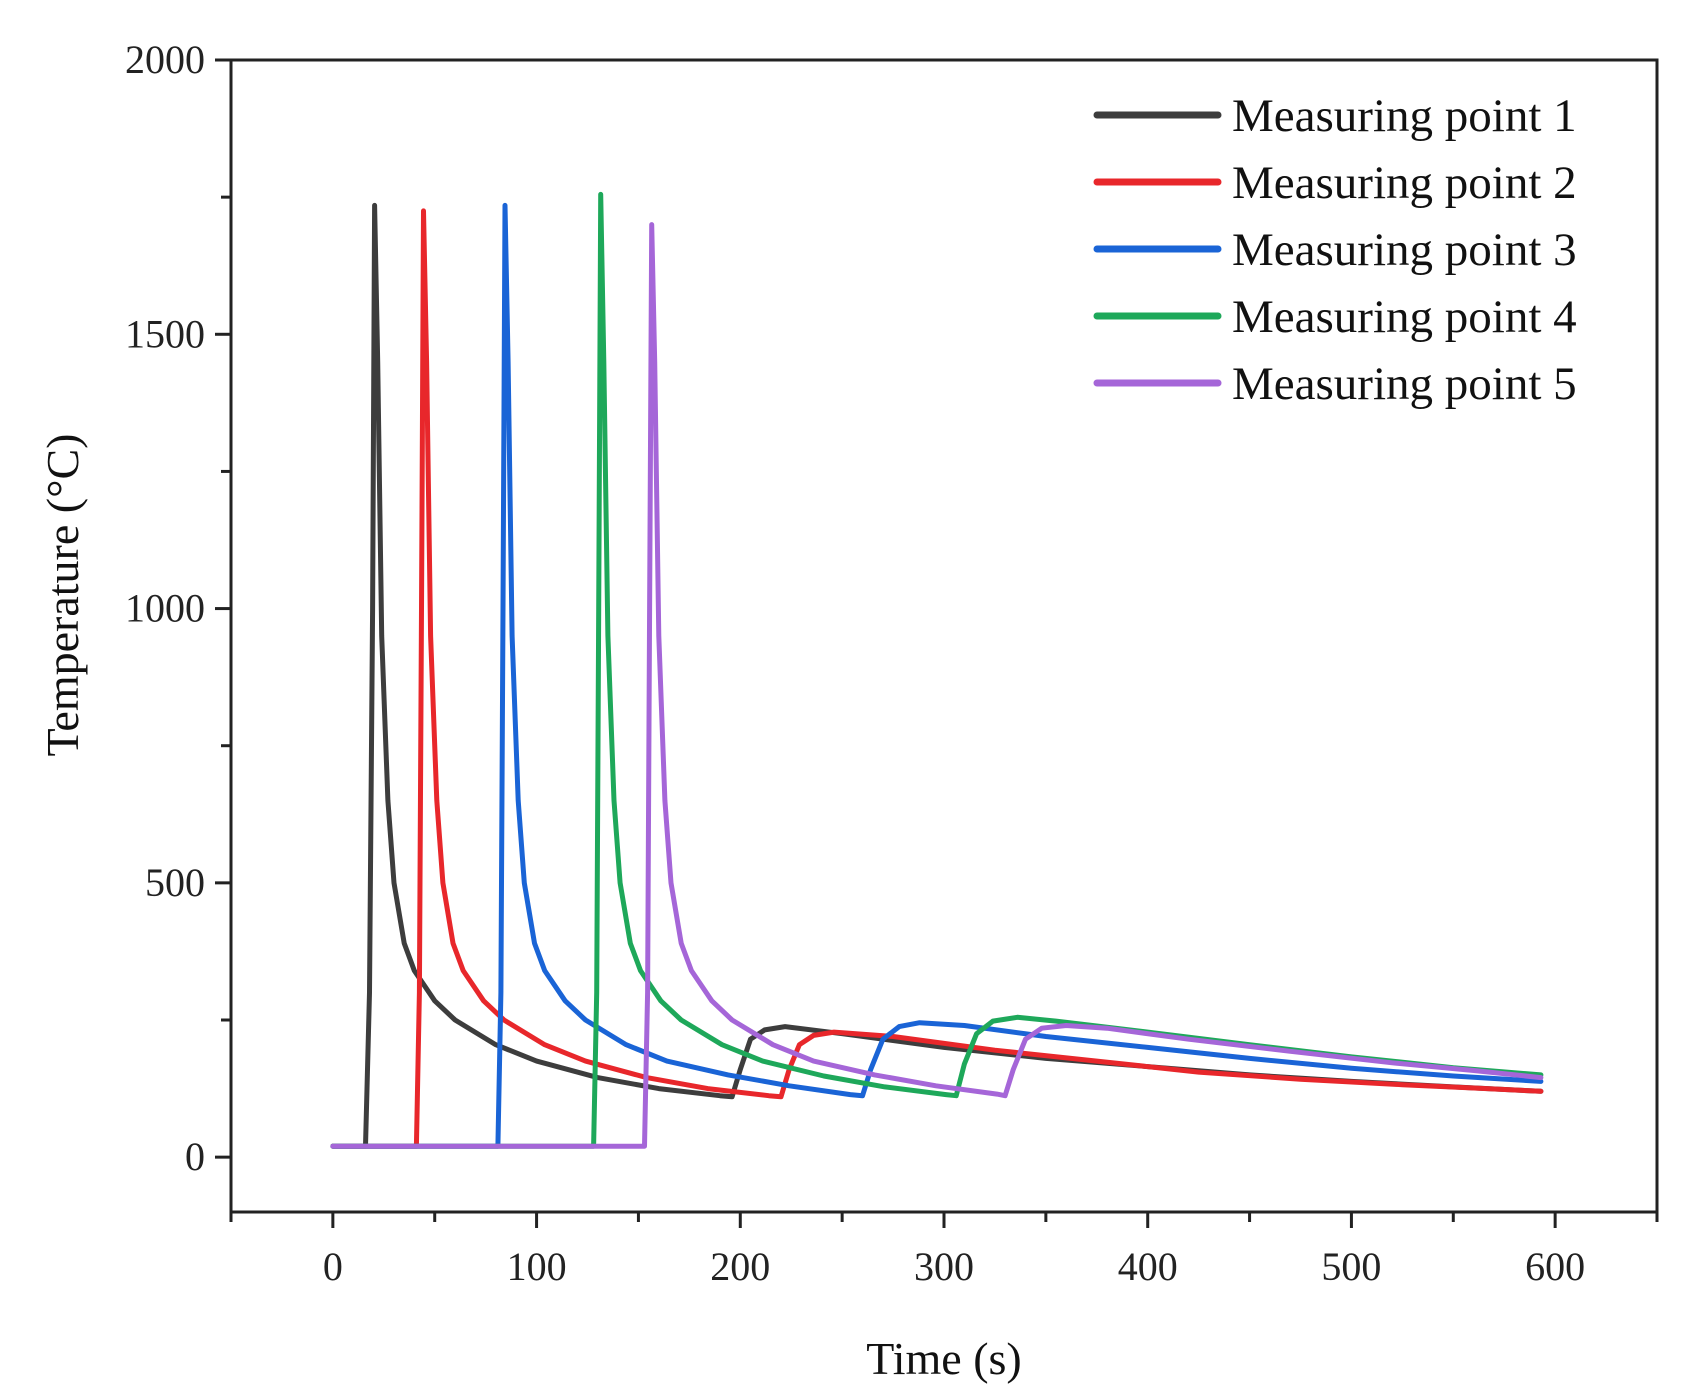 The image size is (1687, 1398). Describe the element at coordinates (195, 1156) in the screenshot. I see `y-tick-label: 0` at that location.